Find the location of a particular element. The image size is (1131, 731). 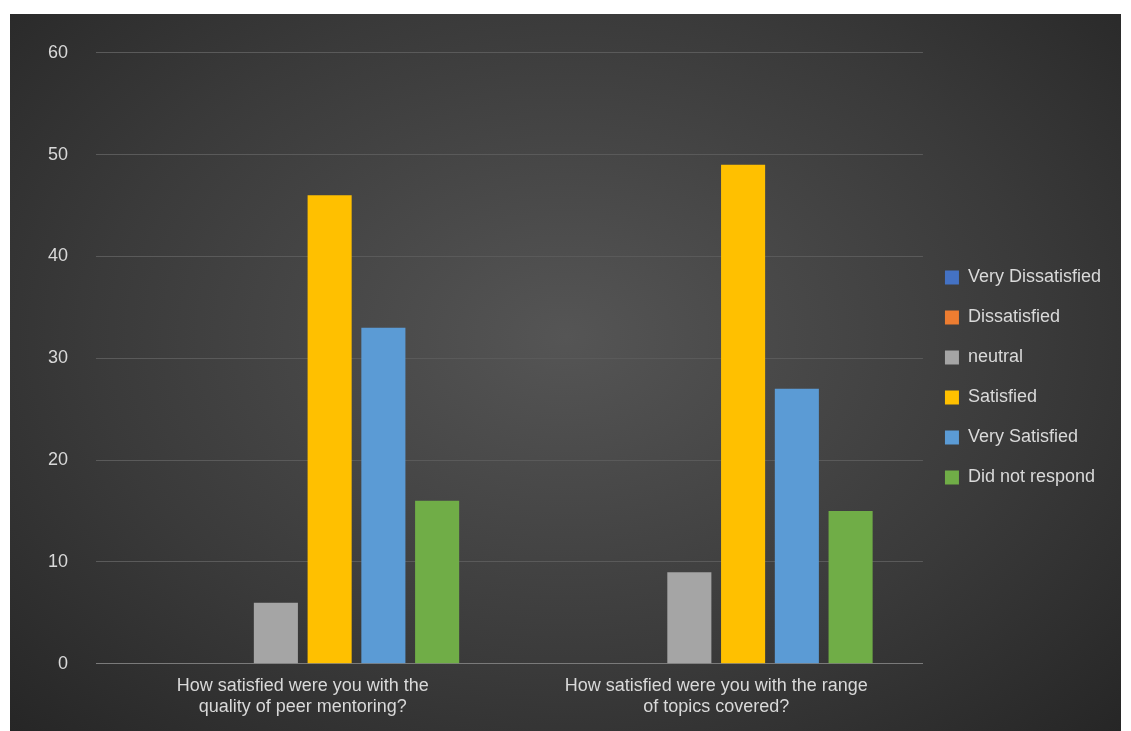

x-tick-label: How satisfied were you with the quality of peer mentoring? is located at coordinates (302, 695).